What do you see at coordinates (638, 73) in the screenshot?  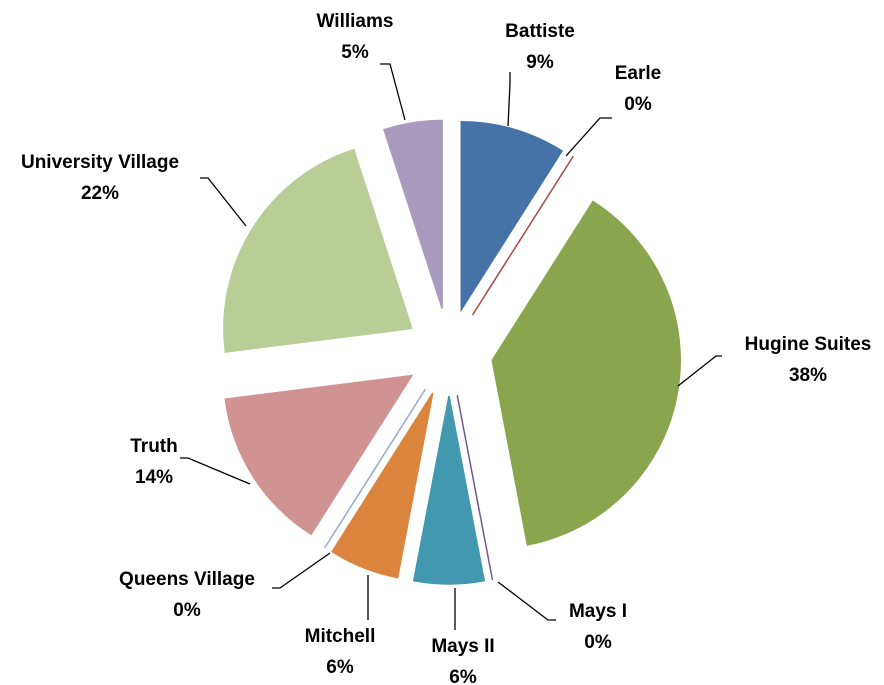 I see `slice-label-name: Earle` at bounding box center [638, 73].